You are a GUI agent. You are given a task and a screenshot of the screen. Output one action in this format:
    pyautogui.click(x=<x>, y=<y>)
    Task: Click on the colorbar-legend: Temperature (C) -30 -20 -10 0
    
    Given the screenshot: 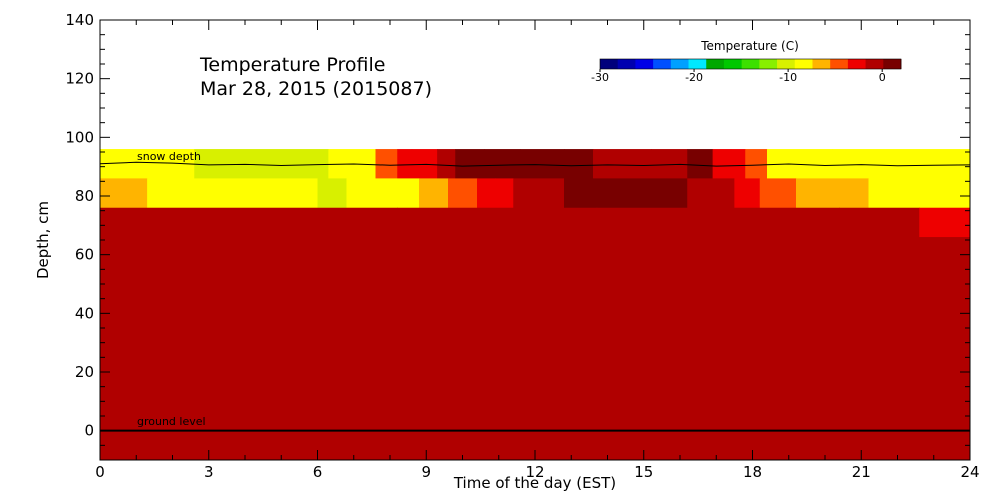 What is the action you would take?
    pyautogui.click(x=746, y=61)
    